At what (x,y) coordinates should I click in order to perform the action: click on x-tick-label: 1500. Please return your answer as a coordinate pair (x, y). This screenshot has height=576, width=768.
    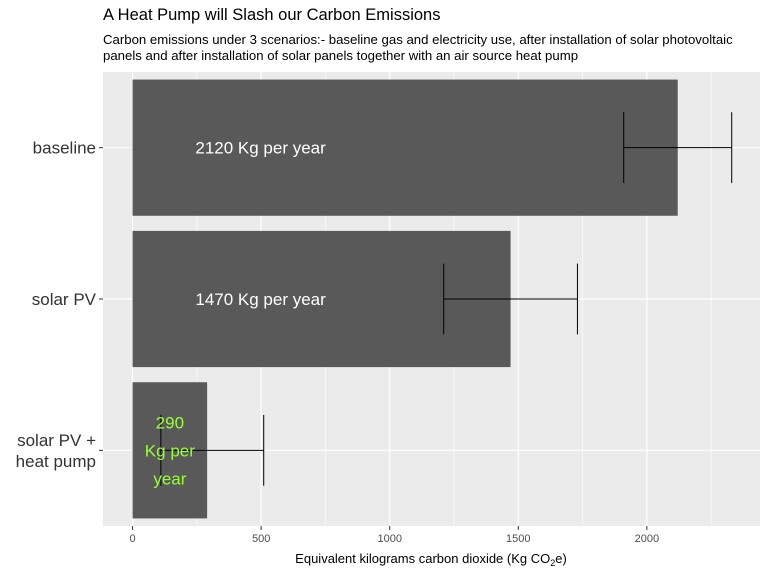
    Looking at the image, I should click on (518, 539).